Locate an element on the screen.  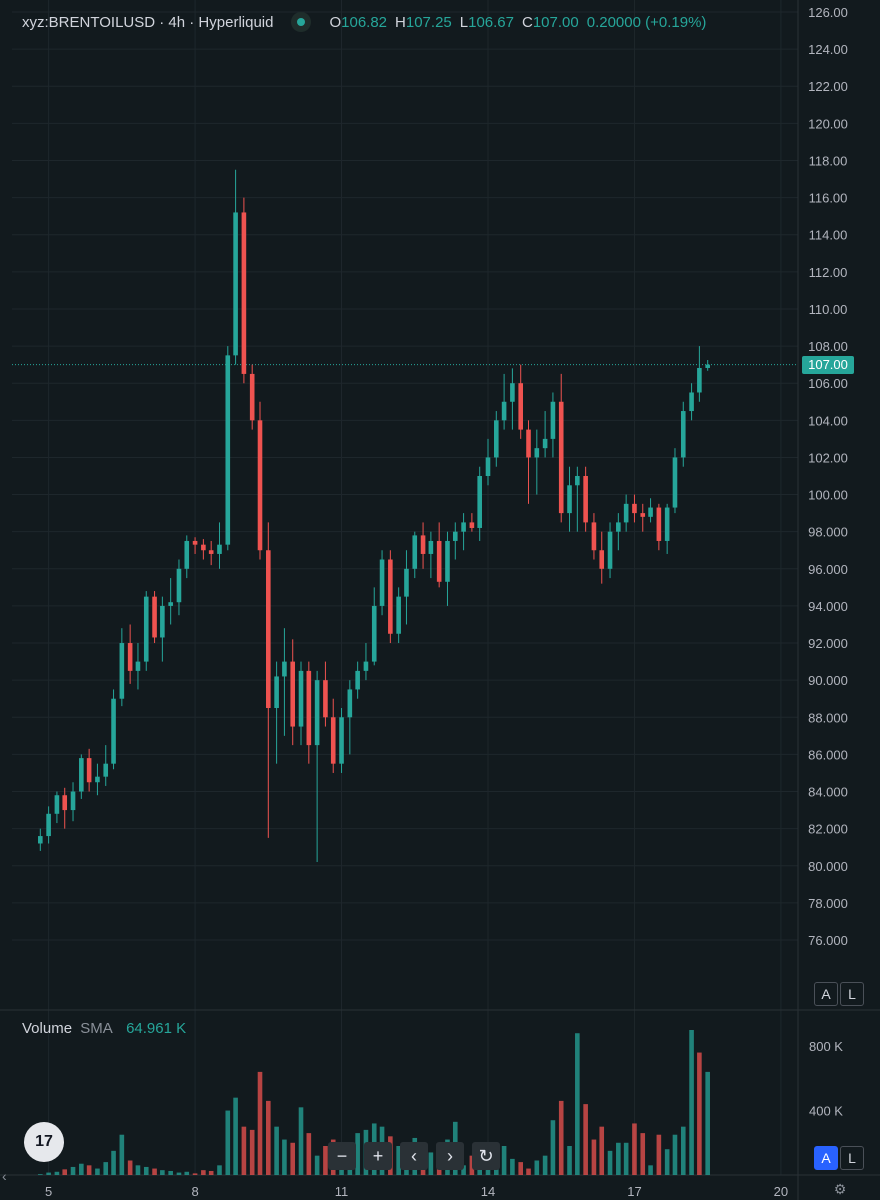
log-scale-button: L is located at coordinates (852, 994).